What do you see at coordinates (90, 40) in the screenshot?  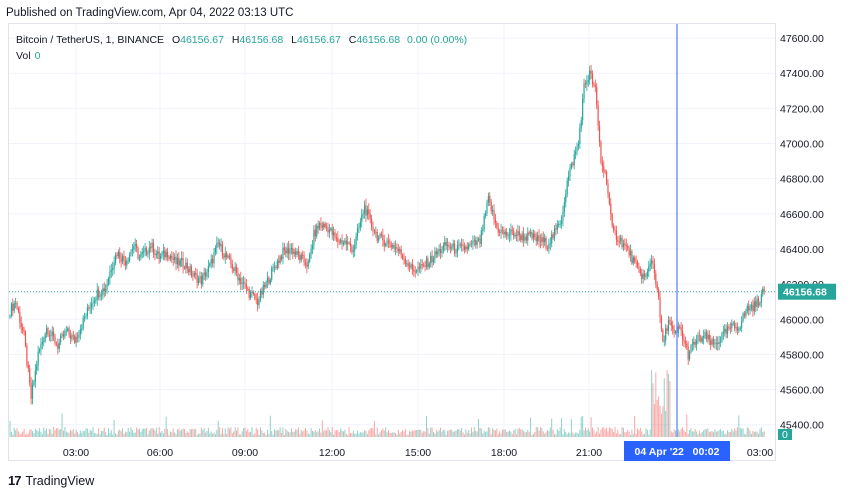 I see `symbol-label: Bitcoin / TetherUS, 1, BINANCE` at bounding box center [90, 40].